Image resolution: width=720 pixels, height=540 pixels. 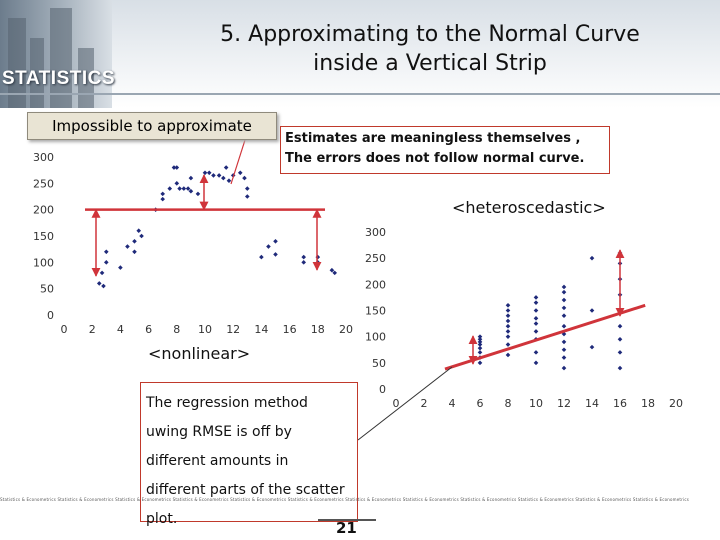 I want to click on nonlinear-y-tick-3: 150, so click(x=43, y=236).